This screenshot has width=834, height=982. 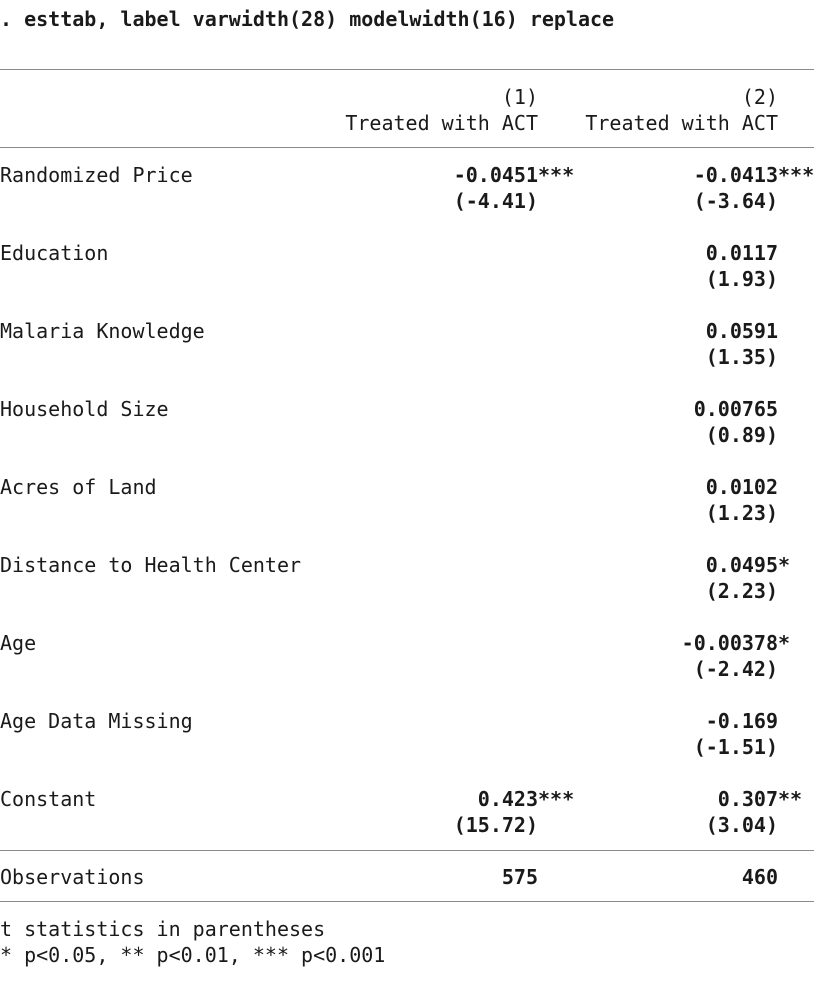 What do you see at coordinates (735, 175) in the screenshot?
I see `coef-value: -0.0413` at bounding box center [735, 175].